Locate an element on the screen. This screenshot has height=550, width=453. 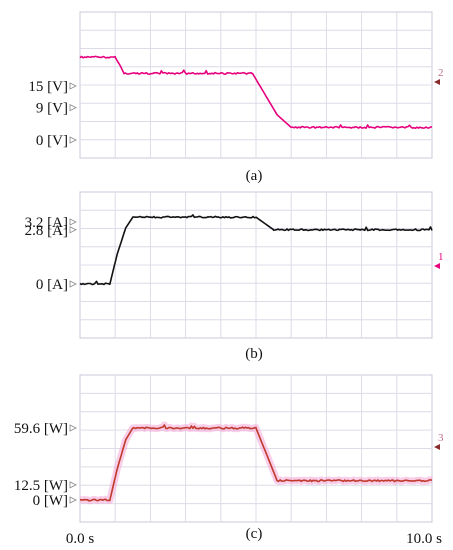
panel-caption: (b) is located at coordinates (254, 354).